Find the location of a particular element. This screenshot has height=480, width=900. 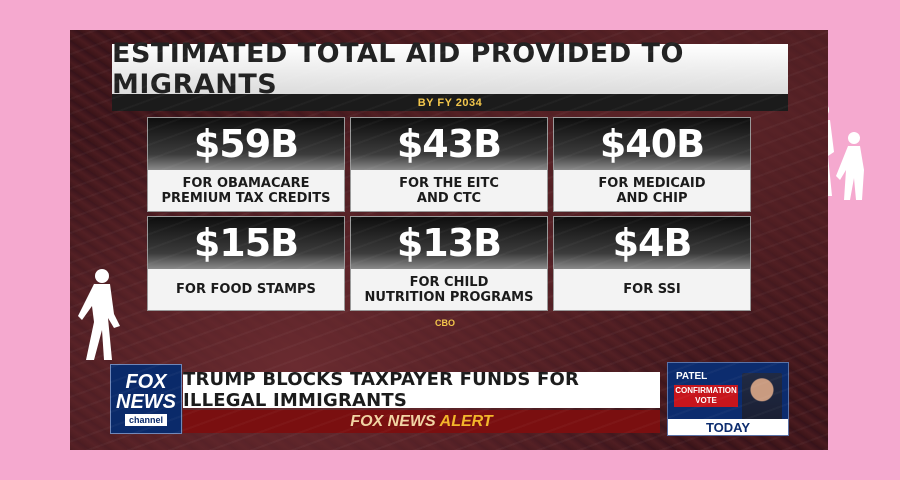

promo-tag: CONFIRMATION VOTE is located at coordinates (706, 396).